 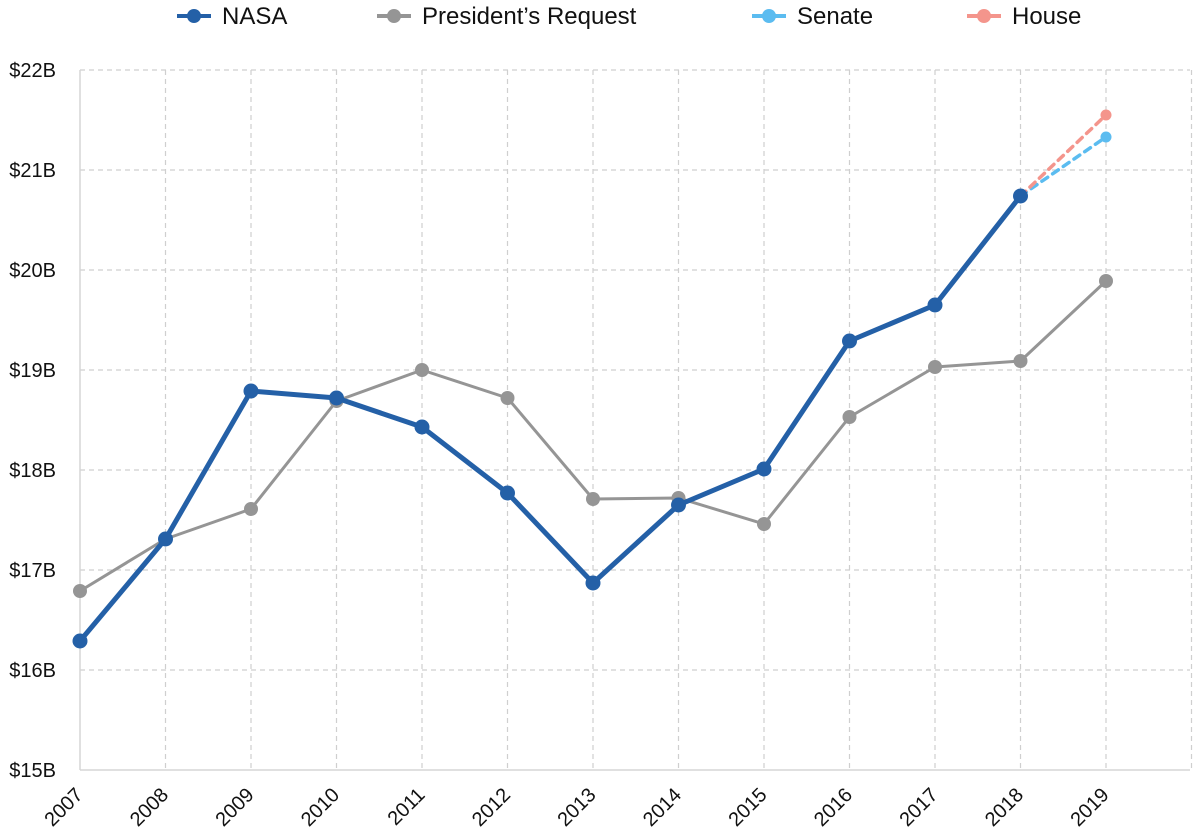 I want to click on legend-item: House, so click(x=1024, y=16).